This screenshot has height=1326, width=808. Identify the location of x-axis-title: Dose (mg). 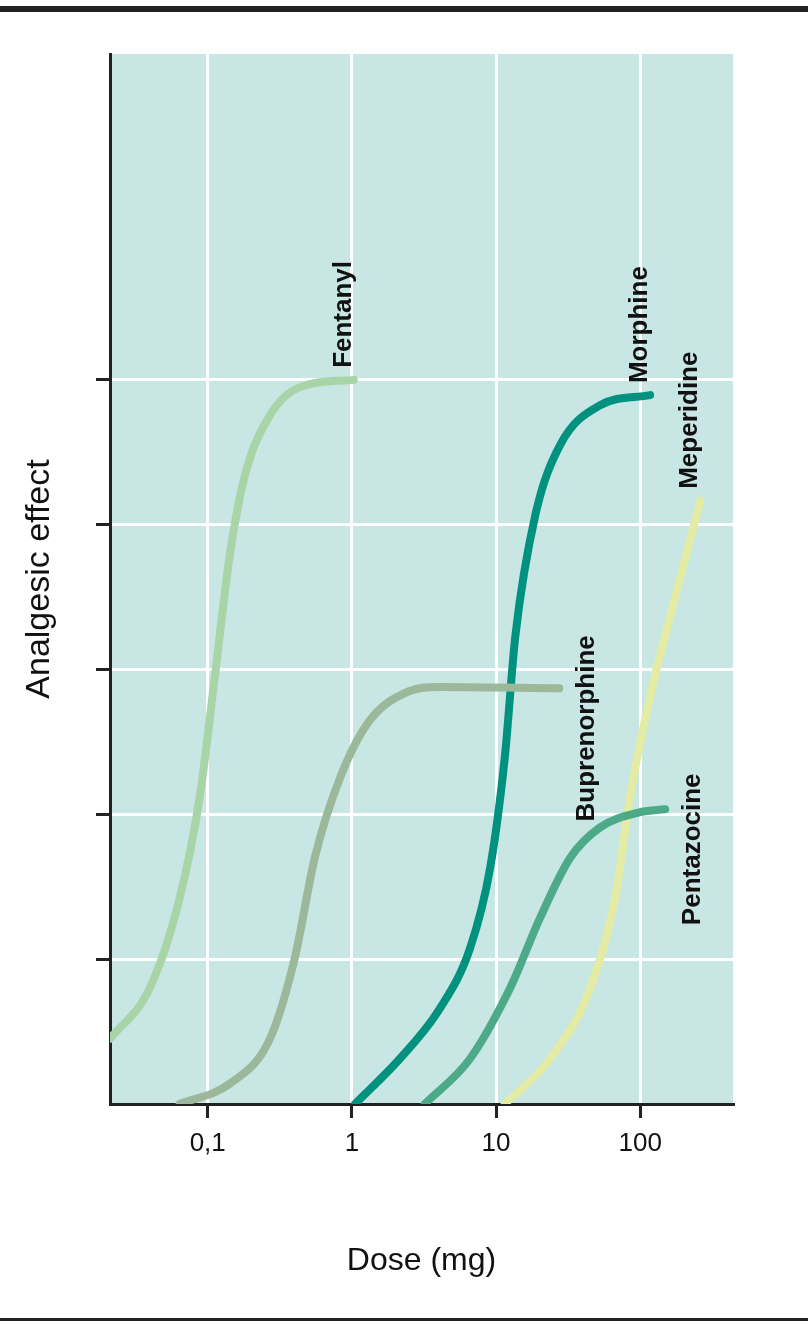
(421, 1258).